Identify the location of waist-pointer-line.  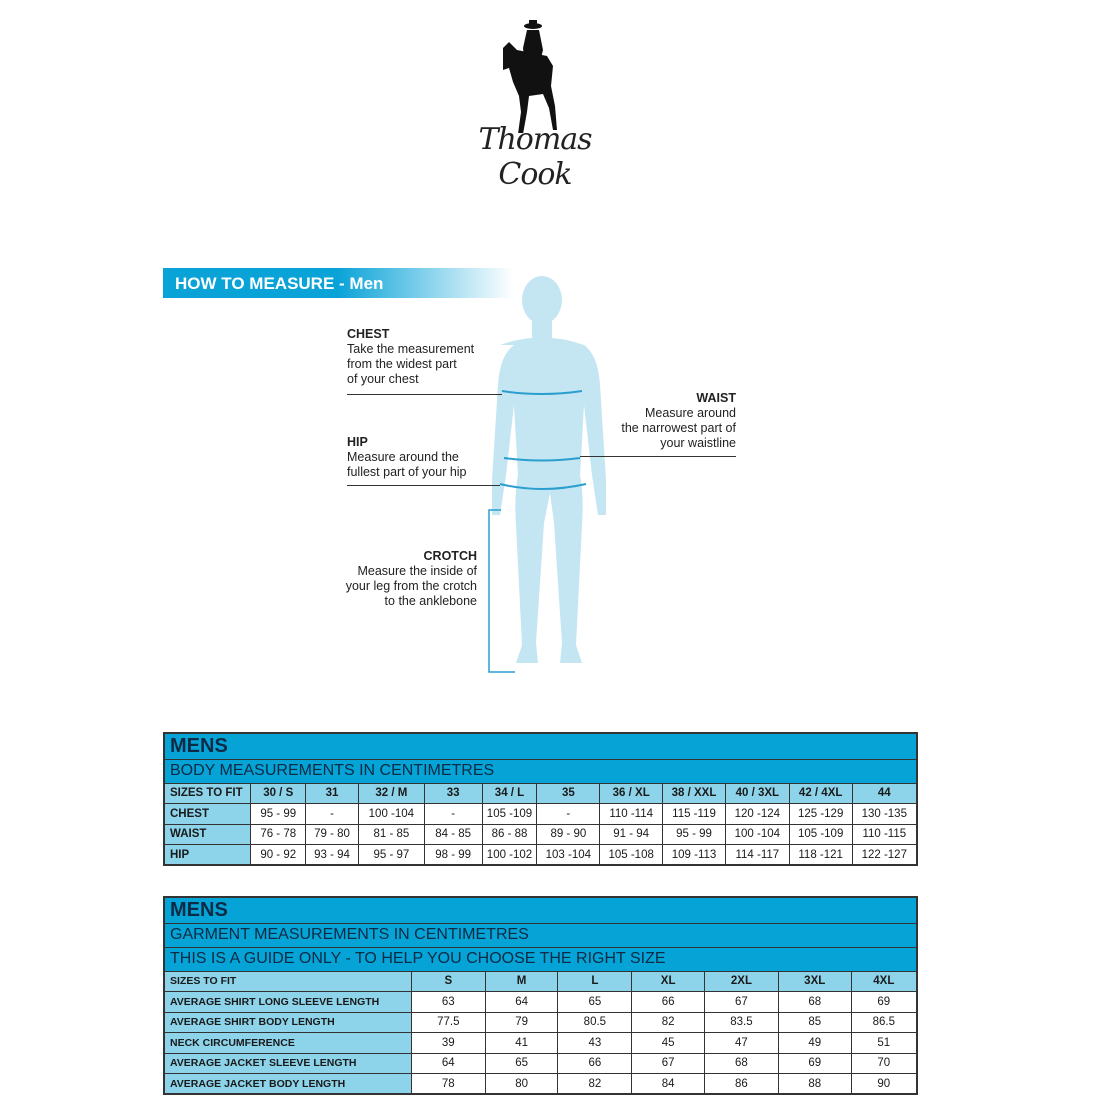
(658, 456).